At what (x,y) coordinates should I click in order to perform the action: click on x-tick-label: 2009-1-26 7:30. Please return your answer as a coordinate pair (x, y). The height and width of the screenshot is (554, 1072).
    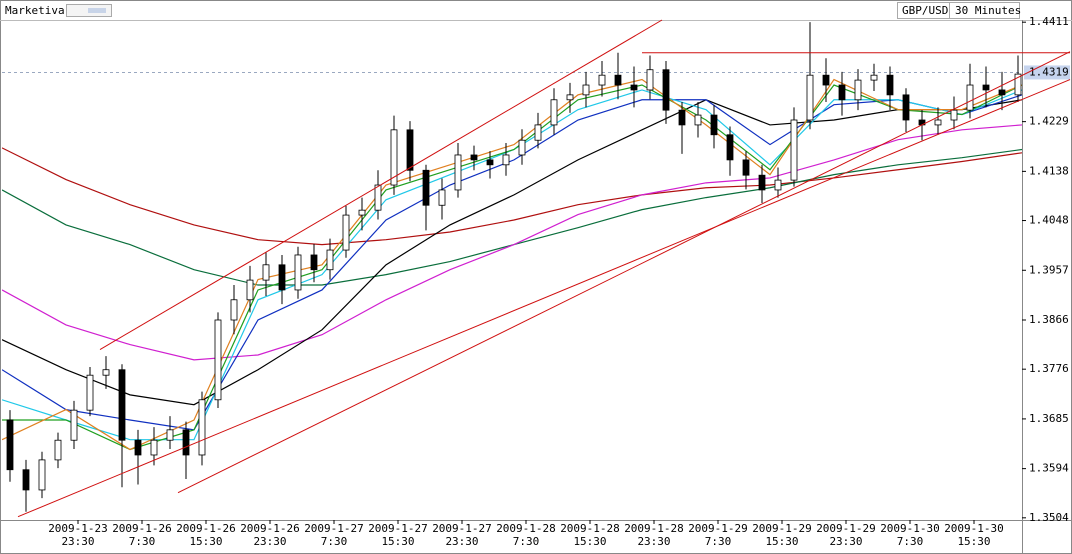
    Looking at the image, I should click on (142, 535).